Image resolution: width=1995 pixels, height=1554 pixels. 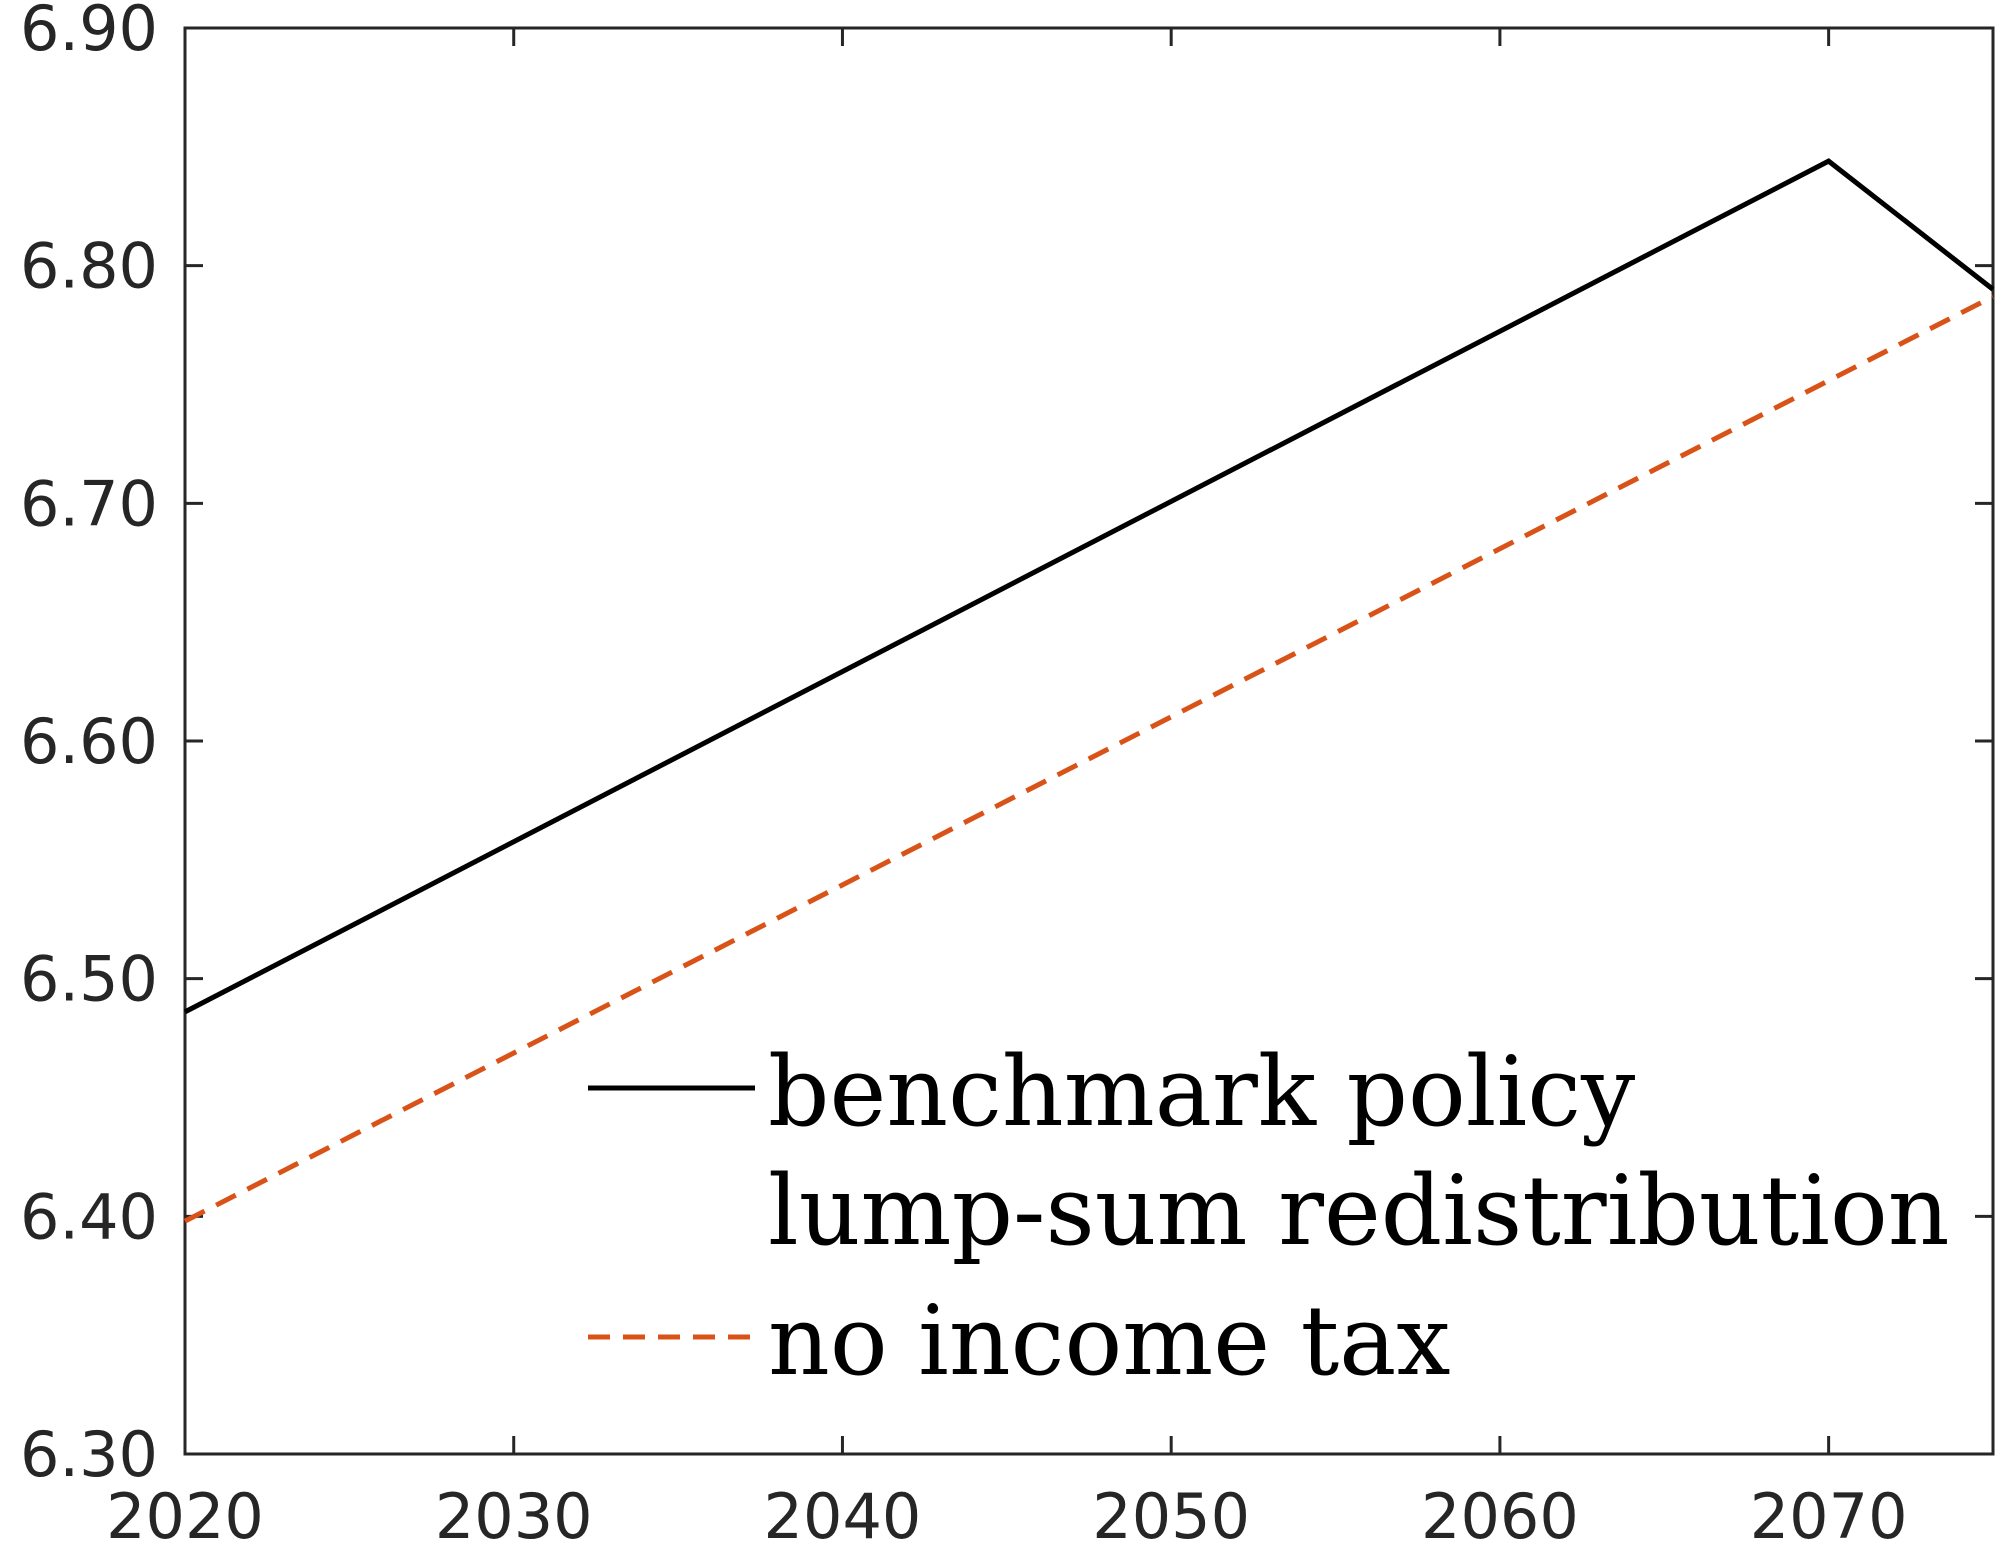 What do you see at coordinates (89, 979) in the screenshot?
I see `y-tick-label: 6.50` at bounding box center [89, 979].